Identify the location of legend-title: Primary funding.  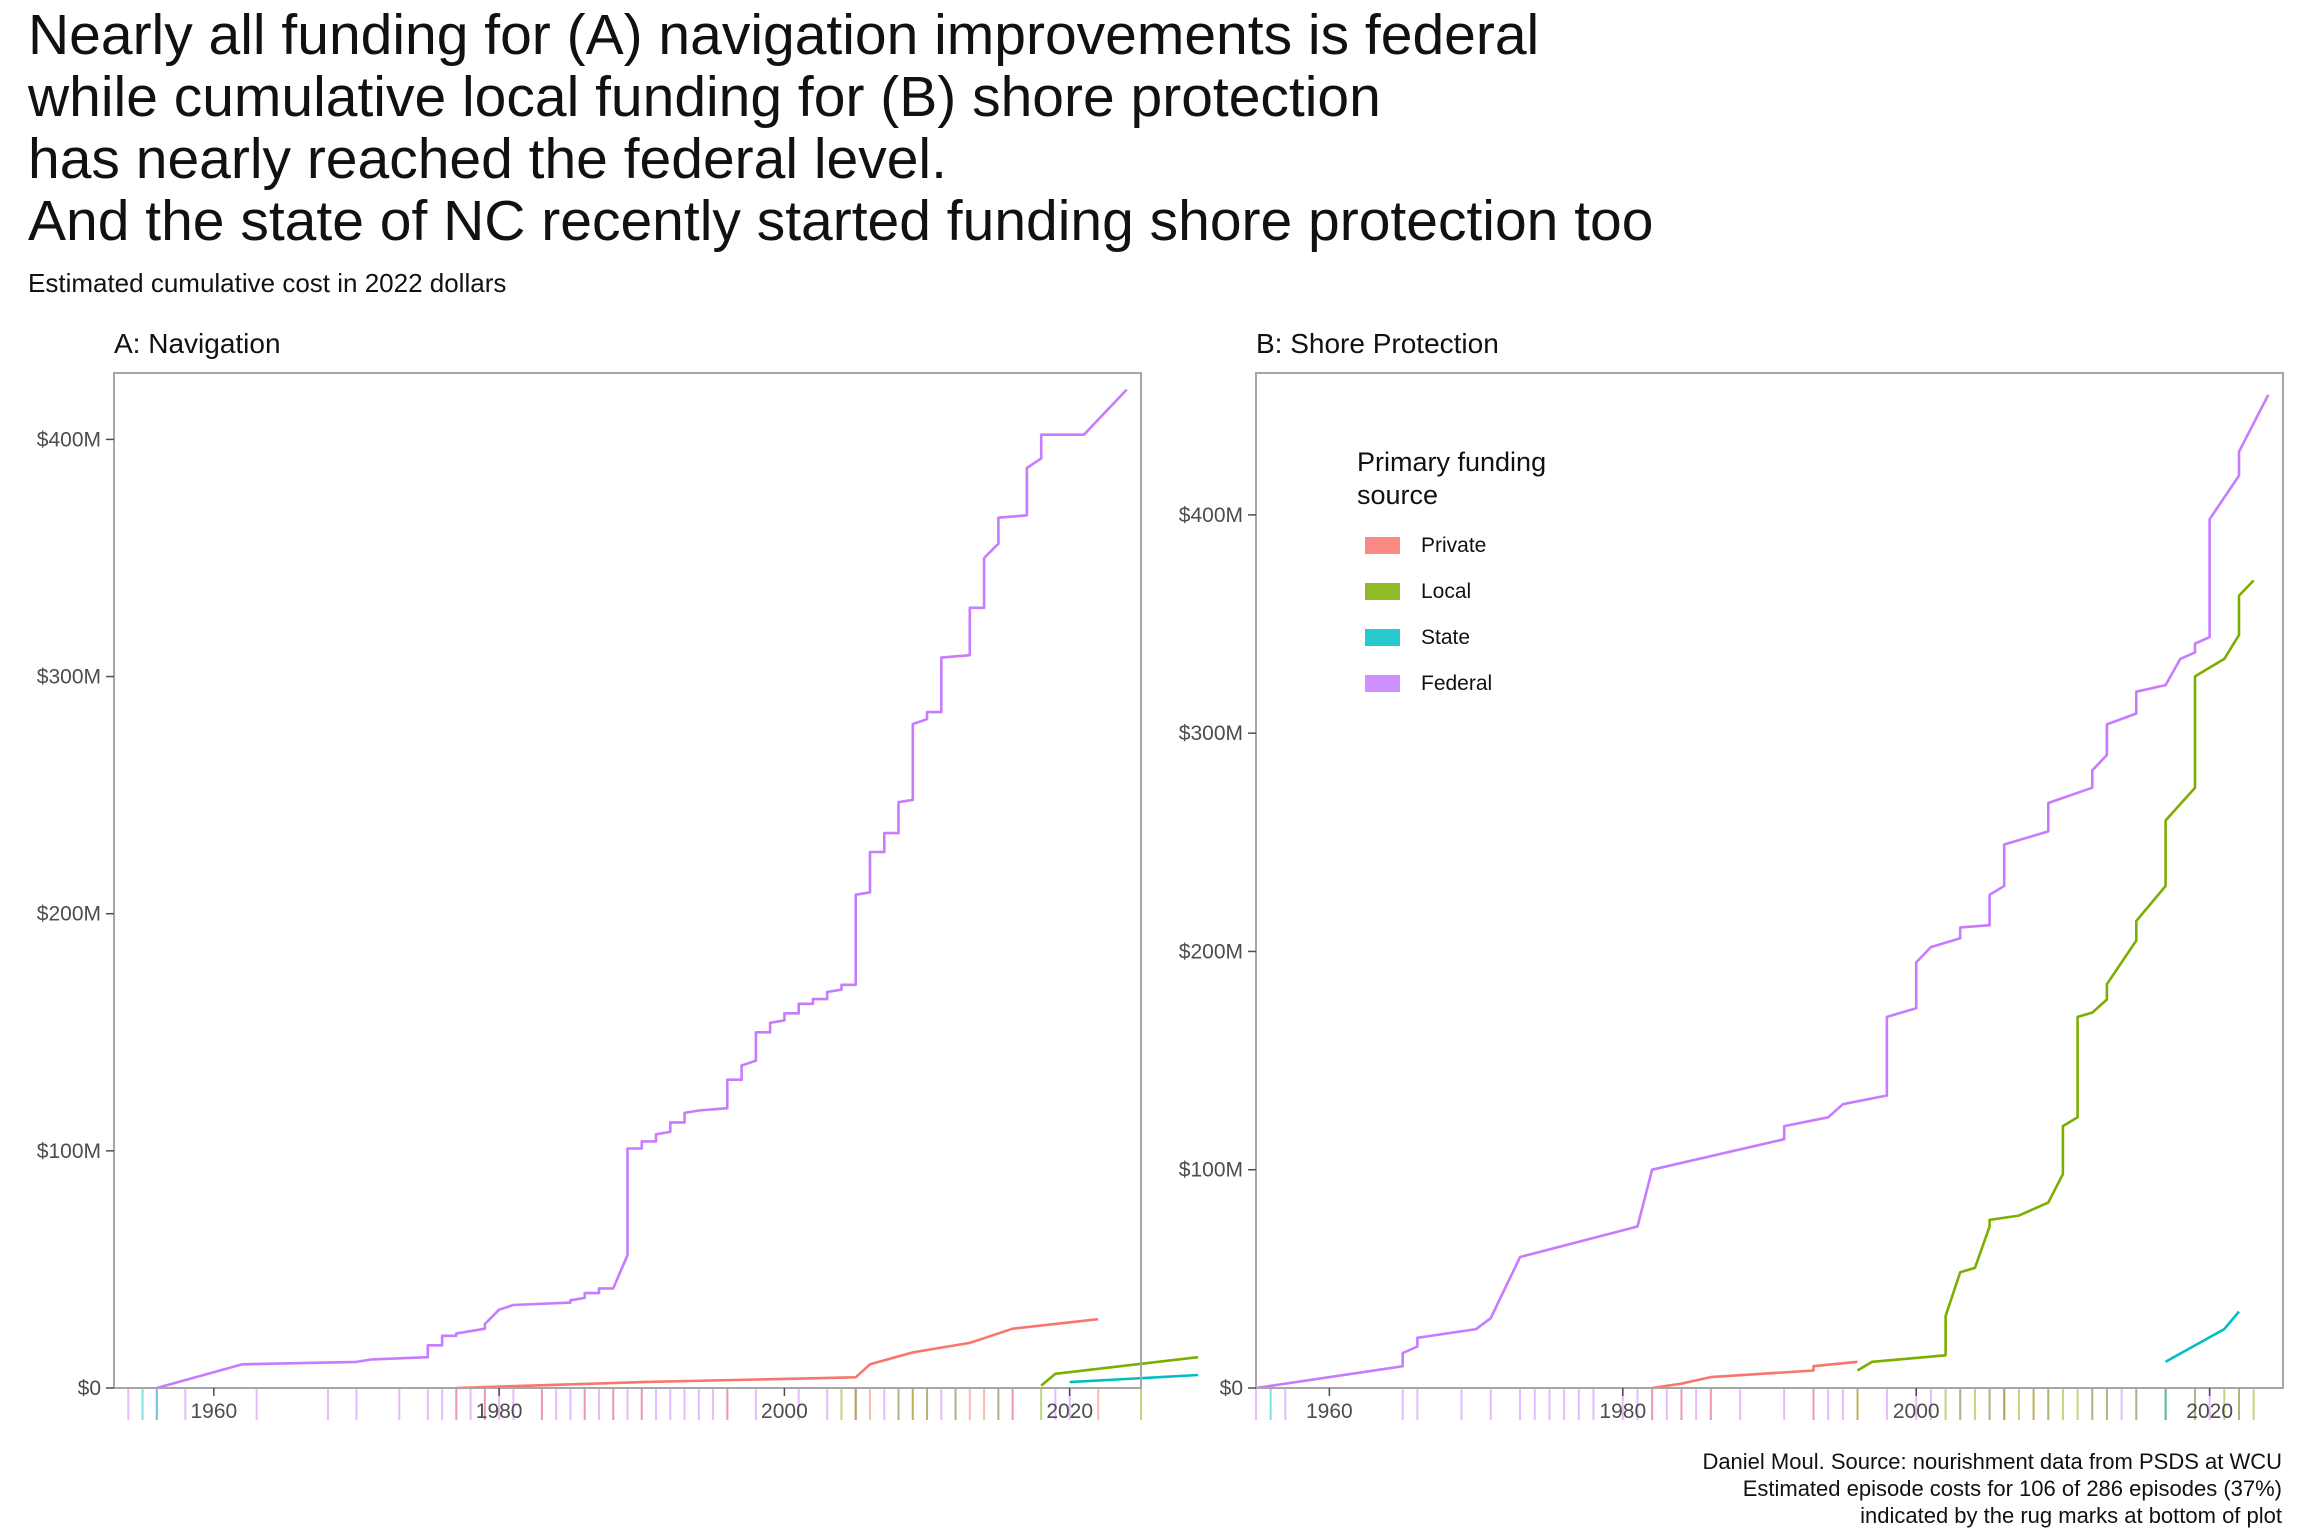
(1451, 462).